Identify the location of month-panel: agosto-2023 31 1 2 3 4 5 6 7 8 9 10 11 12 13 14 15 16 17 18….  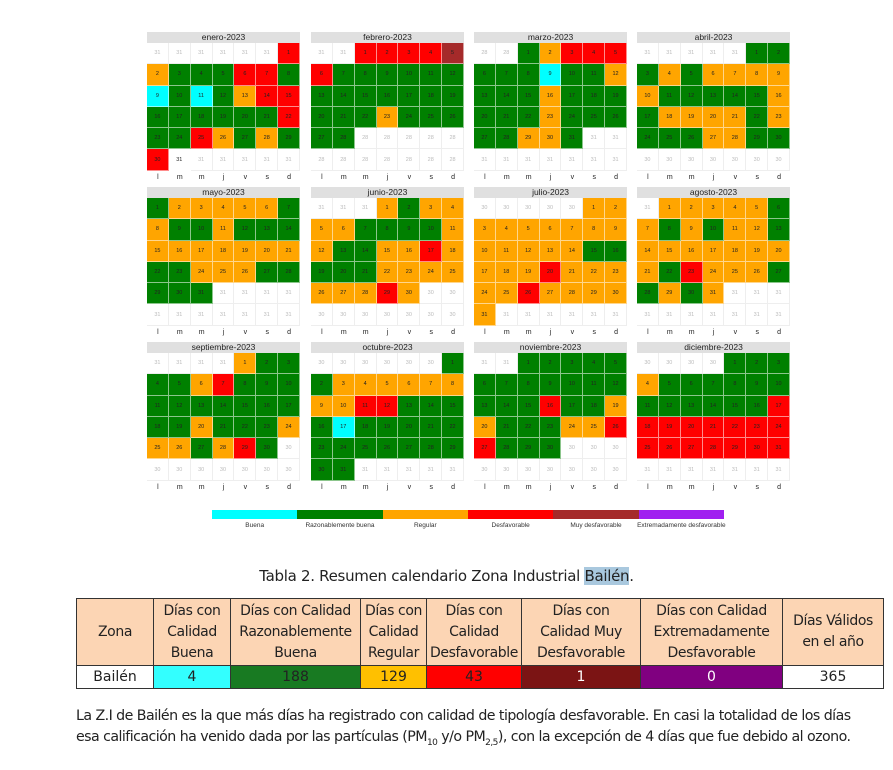
(713, 261).